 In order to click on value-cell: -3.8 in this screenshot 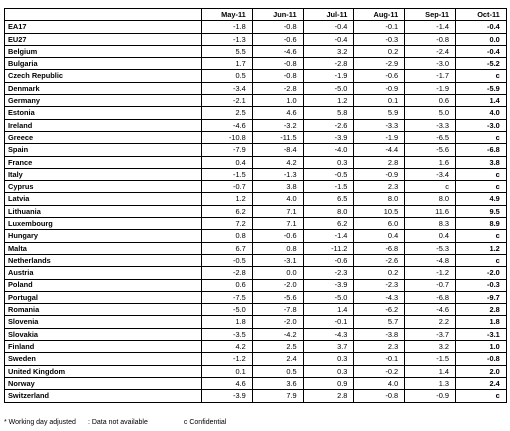, I will do `click(379, 334)`.